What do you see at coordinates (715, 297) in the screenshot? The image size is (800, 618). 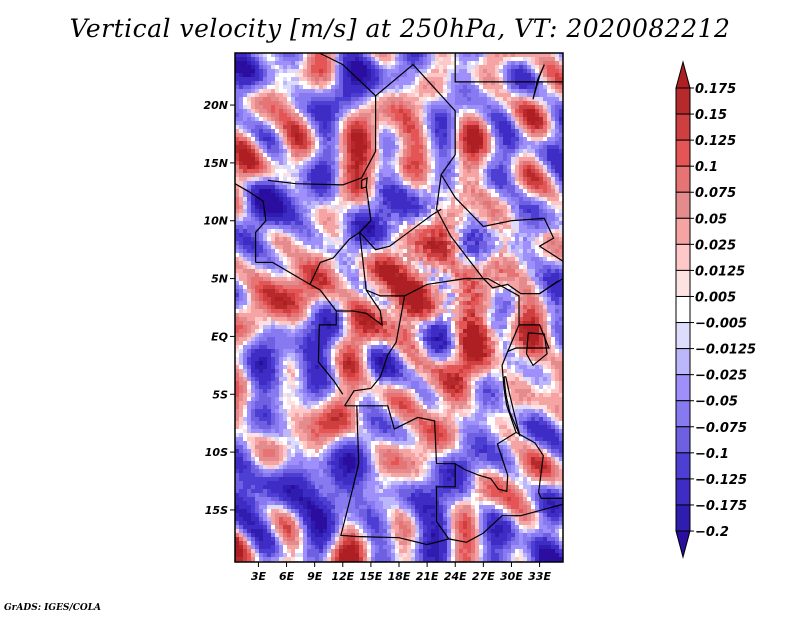 I see `colorbar-label: 0.005` at bounding box center [715, 297].